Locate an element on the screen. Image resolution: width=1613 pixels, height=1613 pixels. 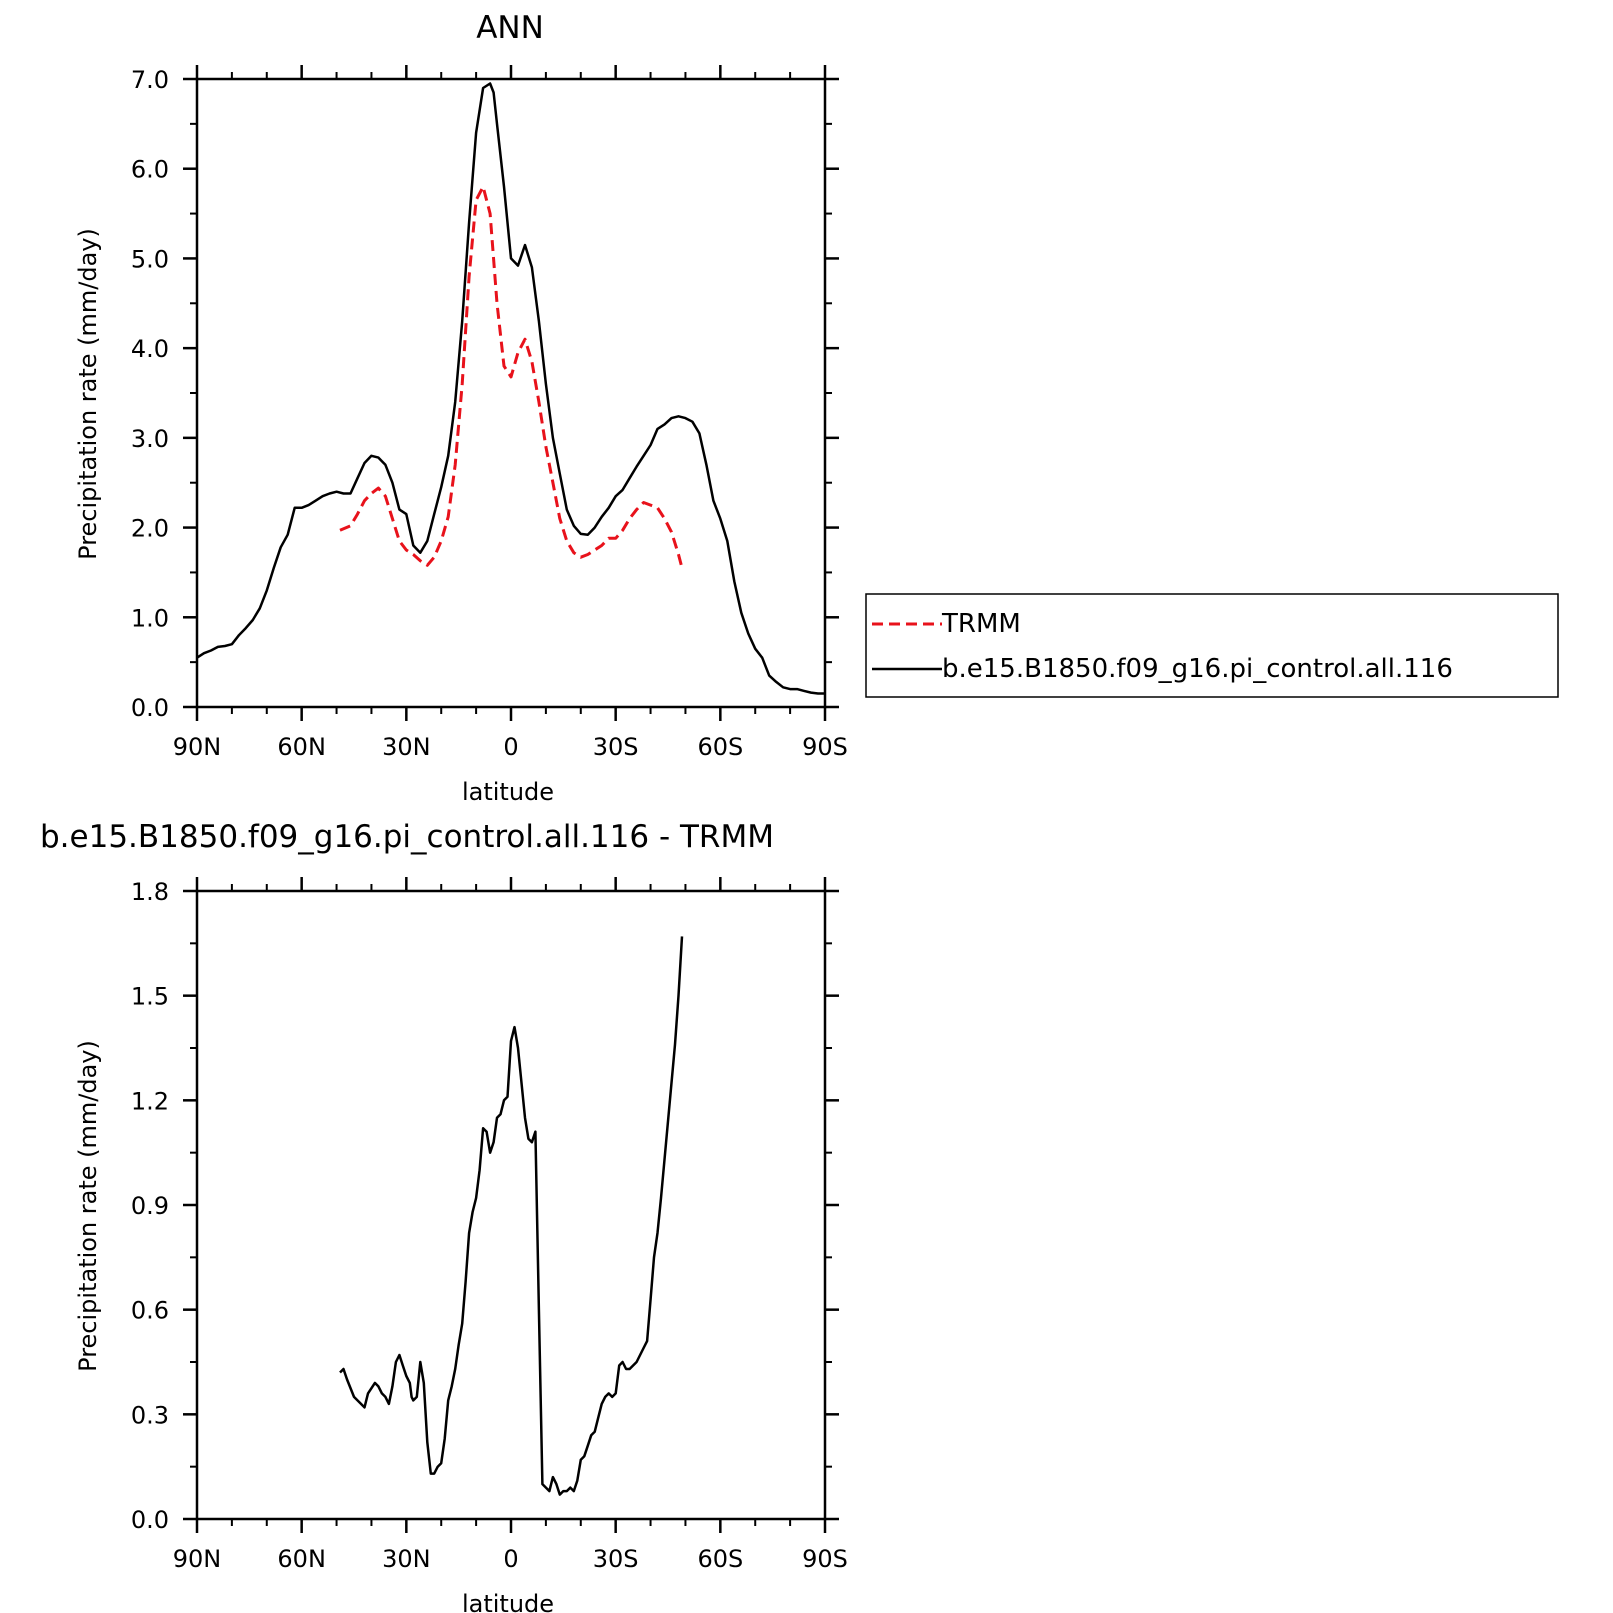
y-tick-labels: 0.0 0.3 0.6 0.9 1.2 1.5 1.8 is located at coordinates (150, 1206).